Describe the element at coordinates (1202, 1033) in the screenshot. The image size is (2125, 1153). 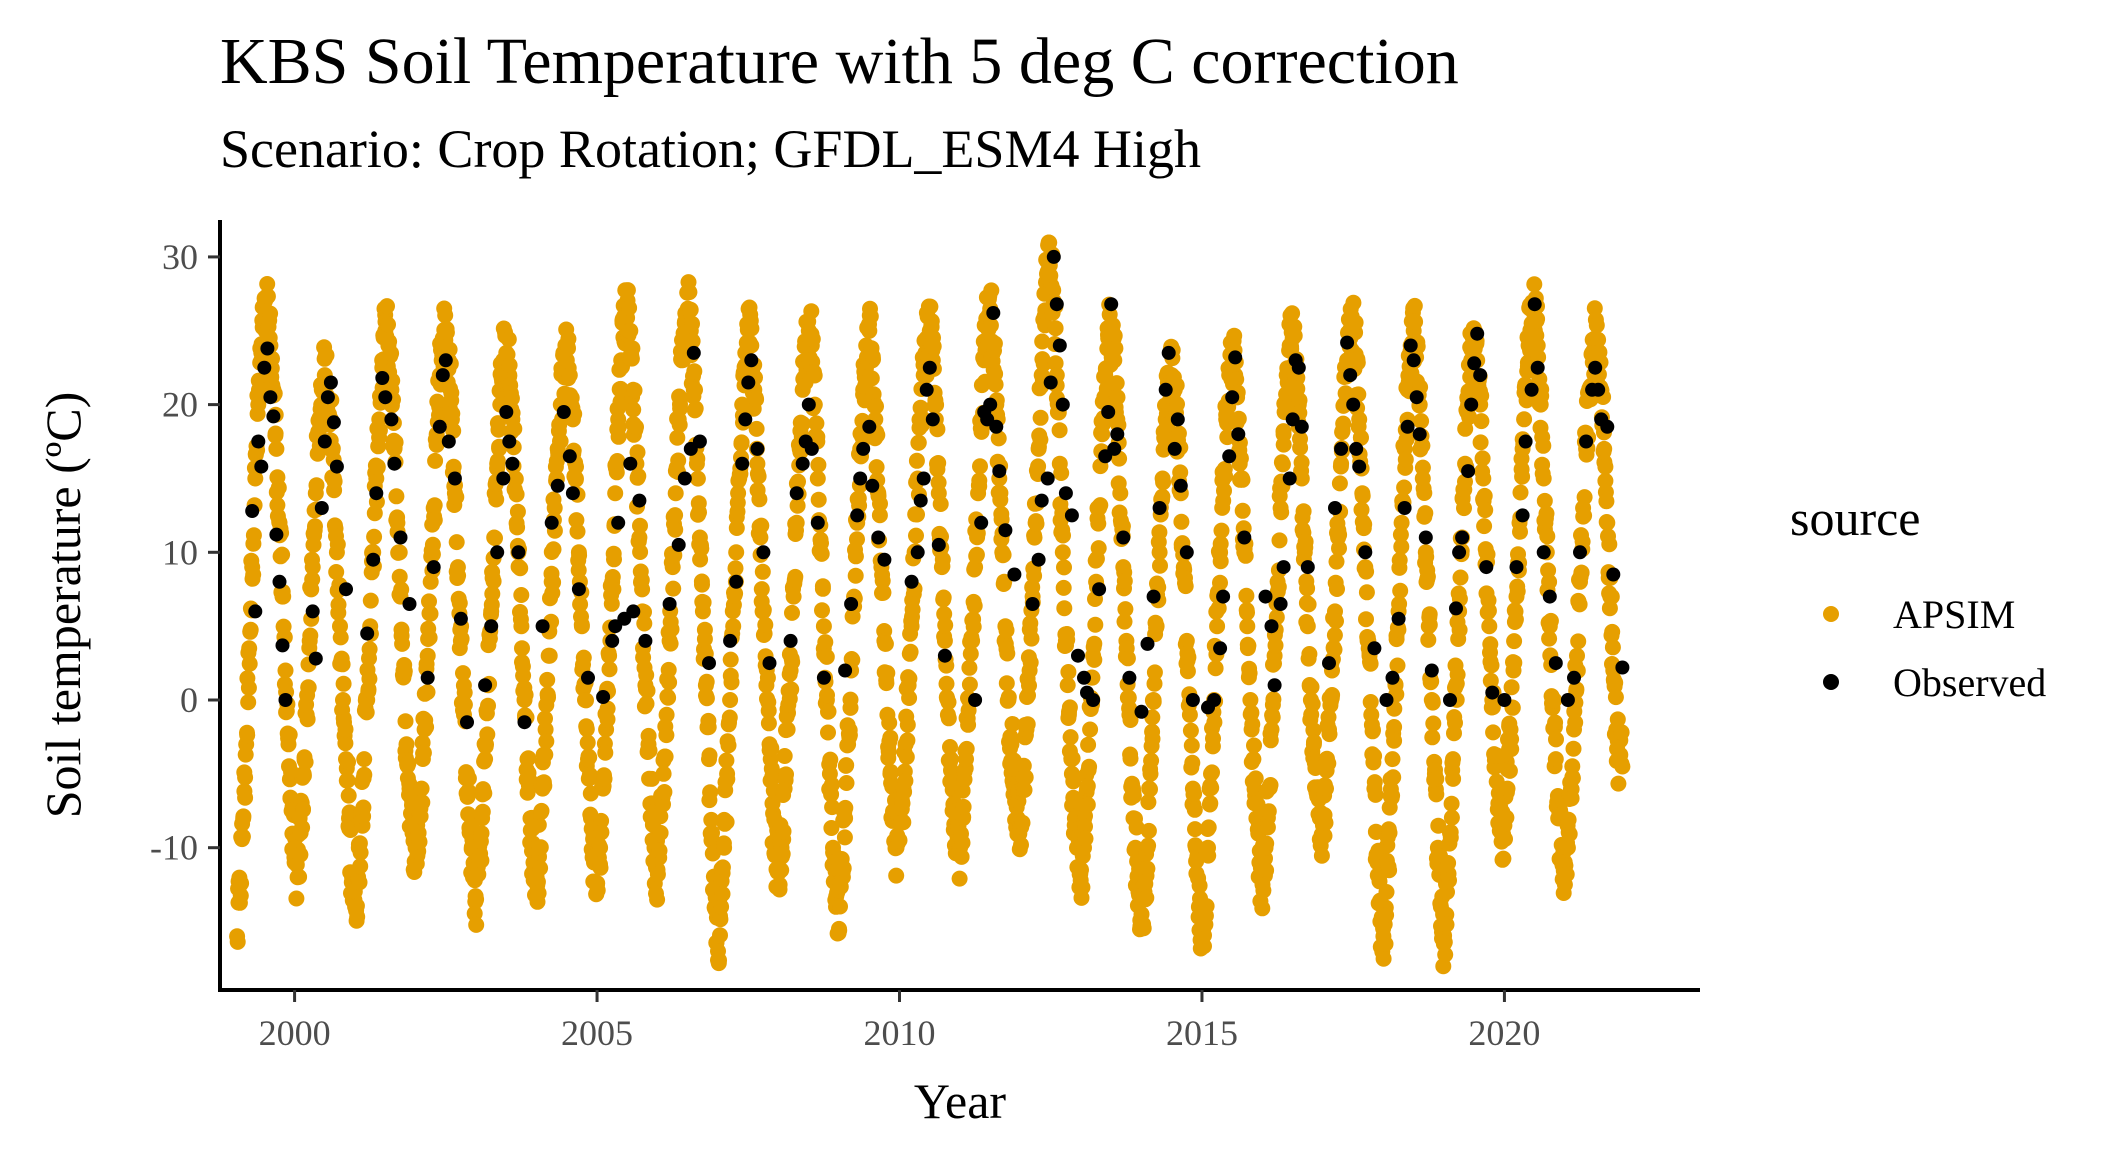
I see `x-tick-label: 2015` at that location.